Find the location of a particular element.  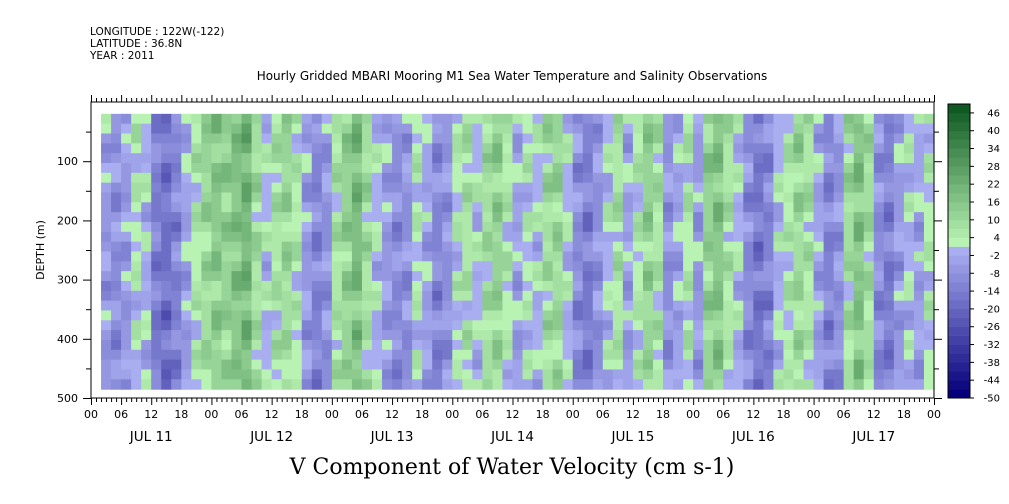

colorbar-label: -32 is located at coordinates (992, 345).